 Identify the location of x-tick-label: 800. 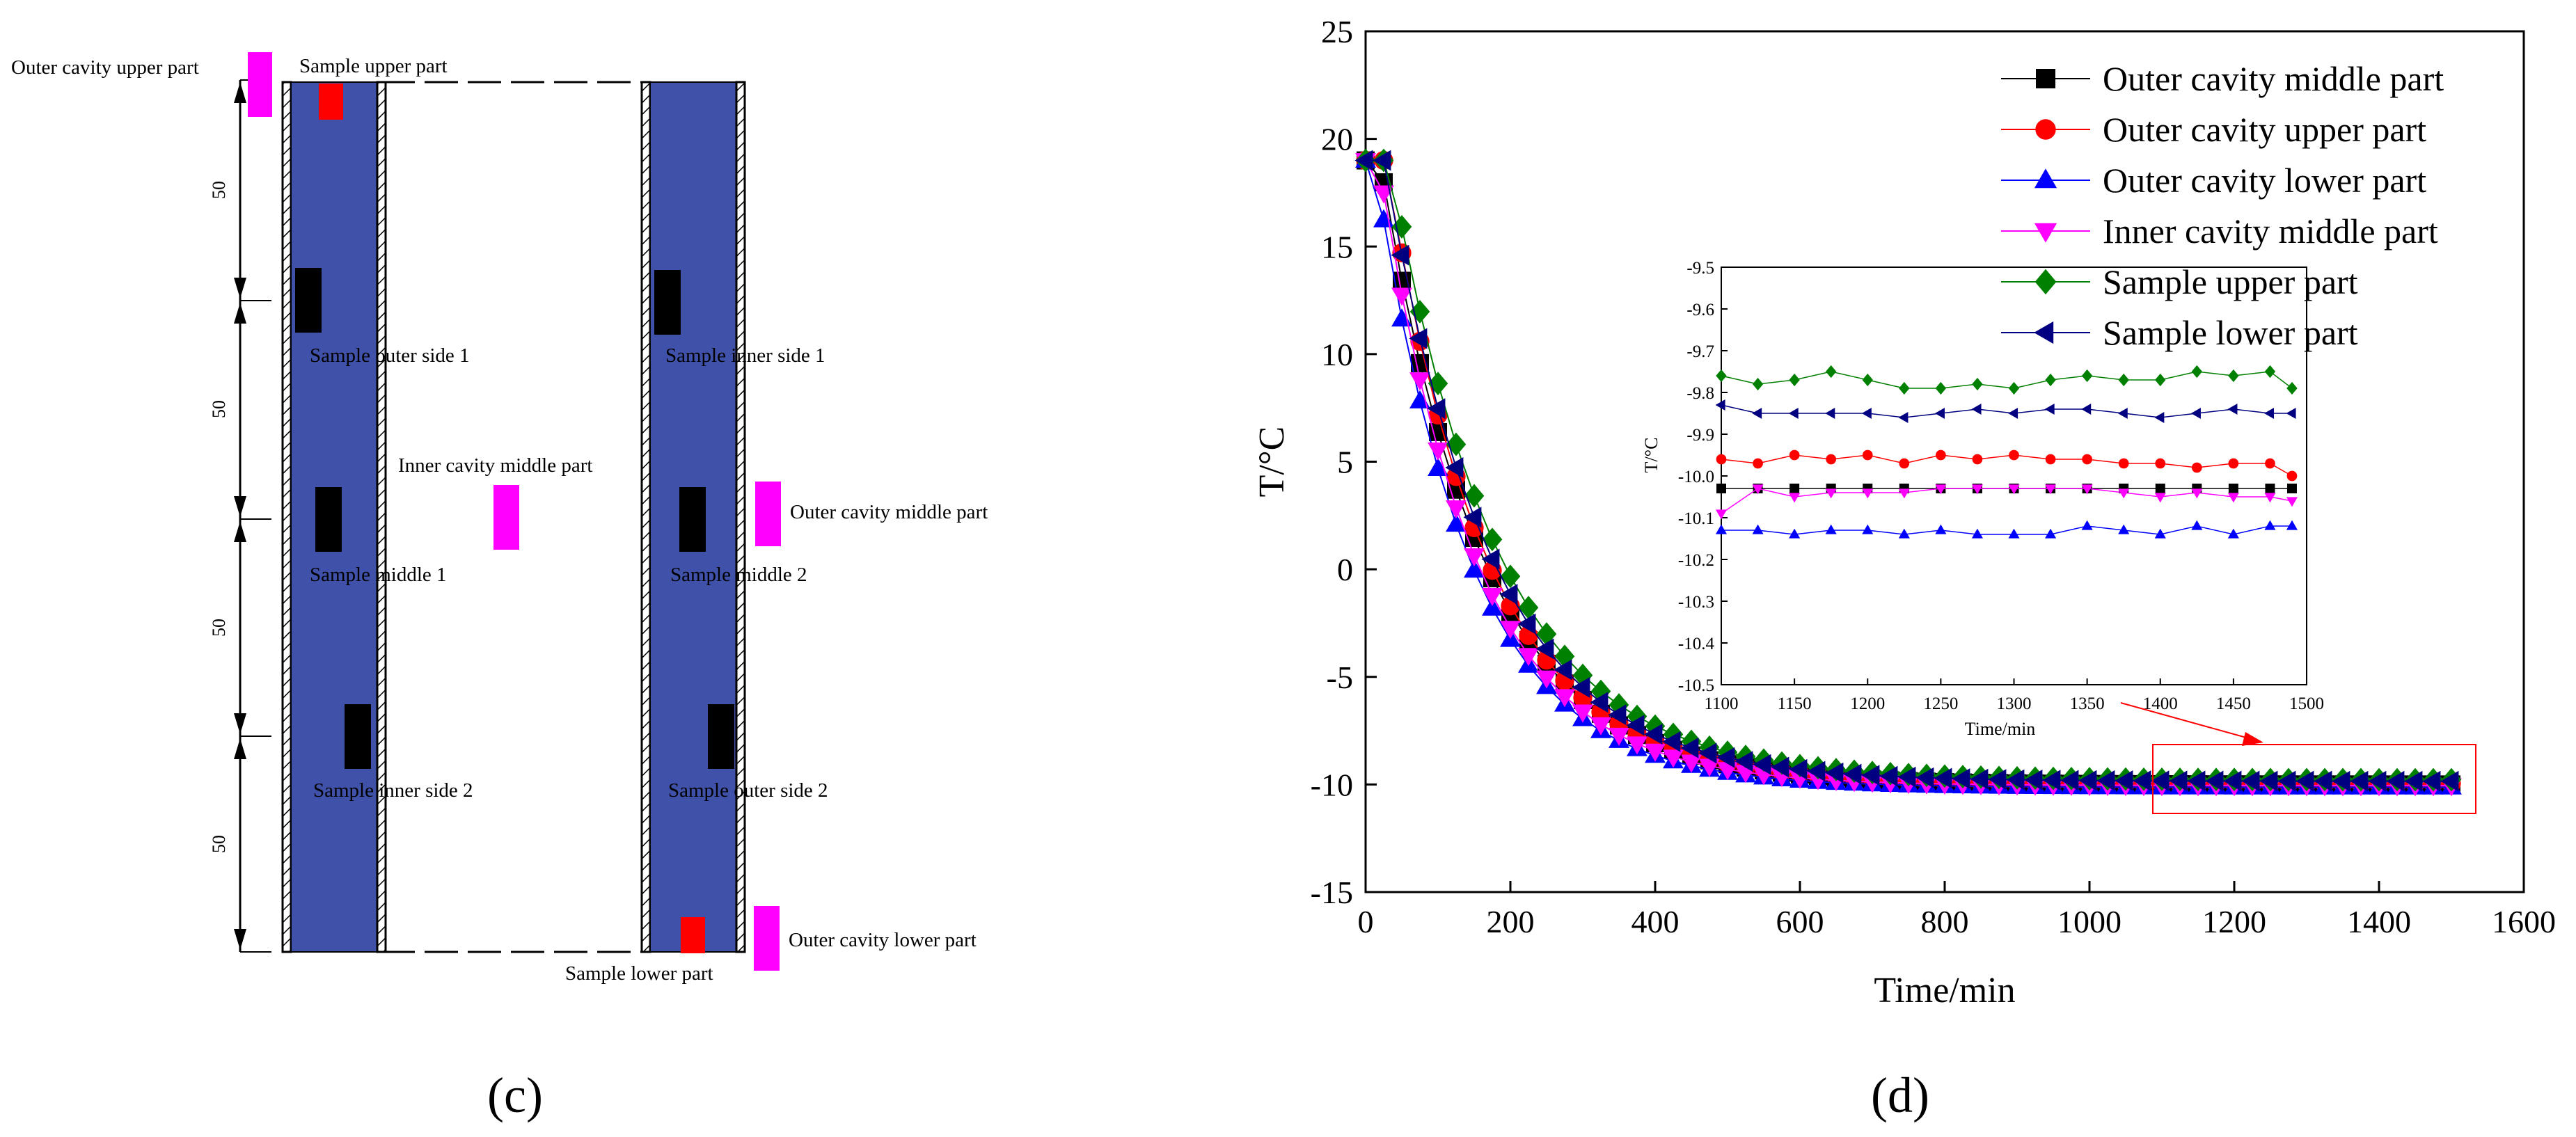
(1945, 922).